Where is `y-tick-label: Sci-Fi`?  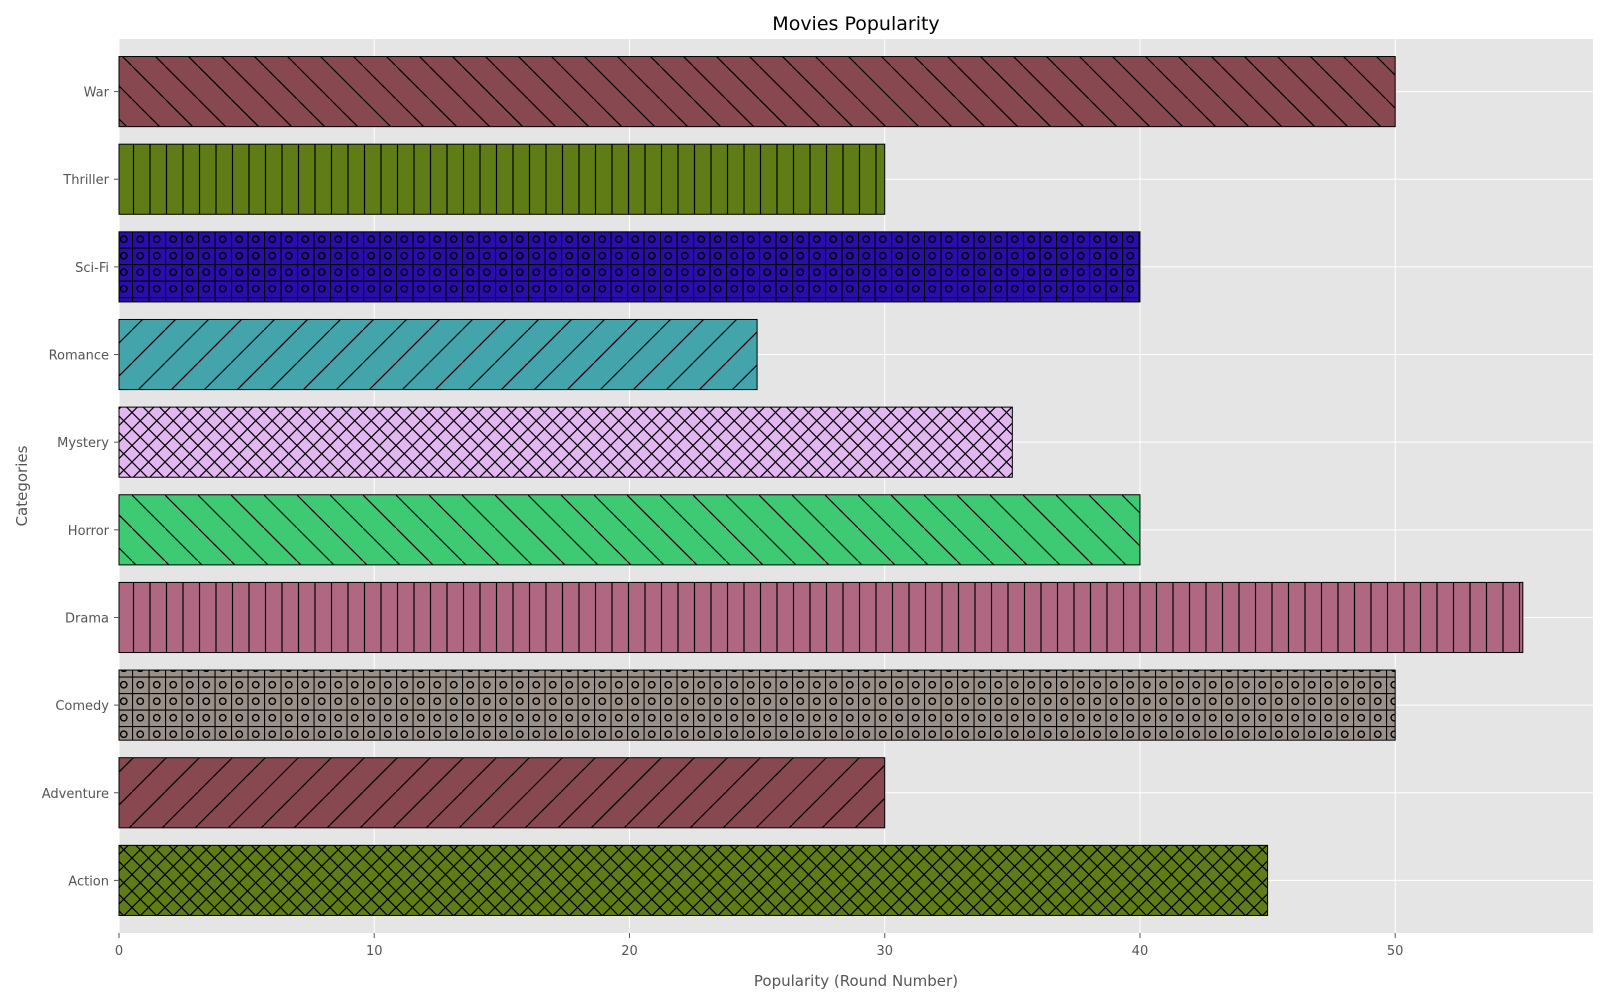 y-tick-label: Sci-Fi is located at coordinates (92, 268).